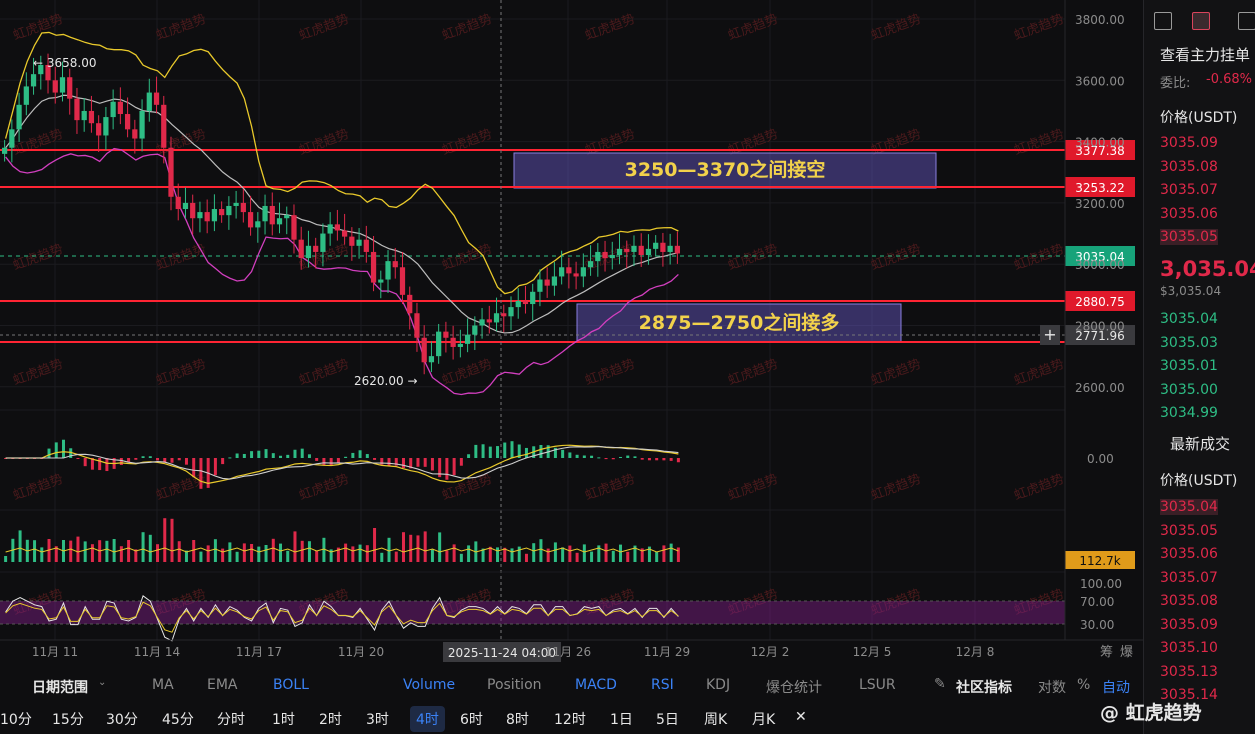 This screenshot has height=734, width=1255. Describe the element at coordinates (330, 720) in the screenshot. I see `timeframe-2时: 2时` at that location.